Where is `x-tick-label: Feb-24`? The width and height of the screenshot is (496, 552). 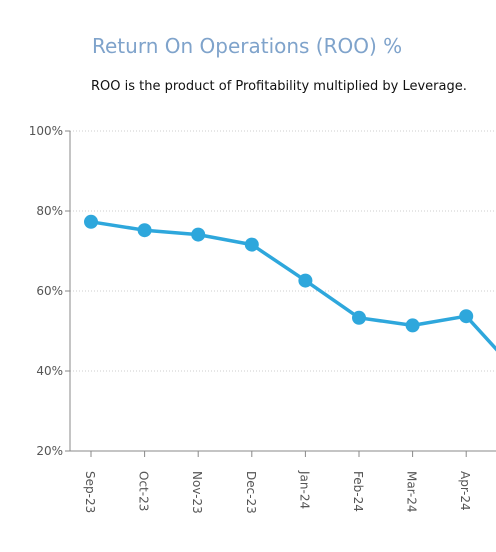 x-tick-label: Feb-24 is located at coordinates (358, 491).